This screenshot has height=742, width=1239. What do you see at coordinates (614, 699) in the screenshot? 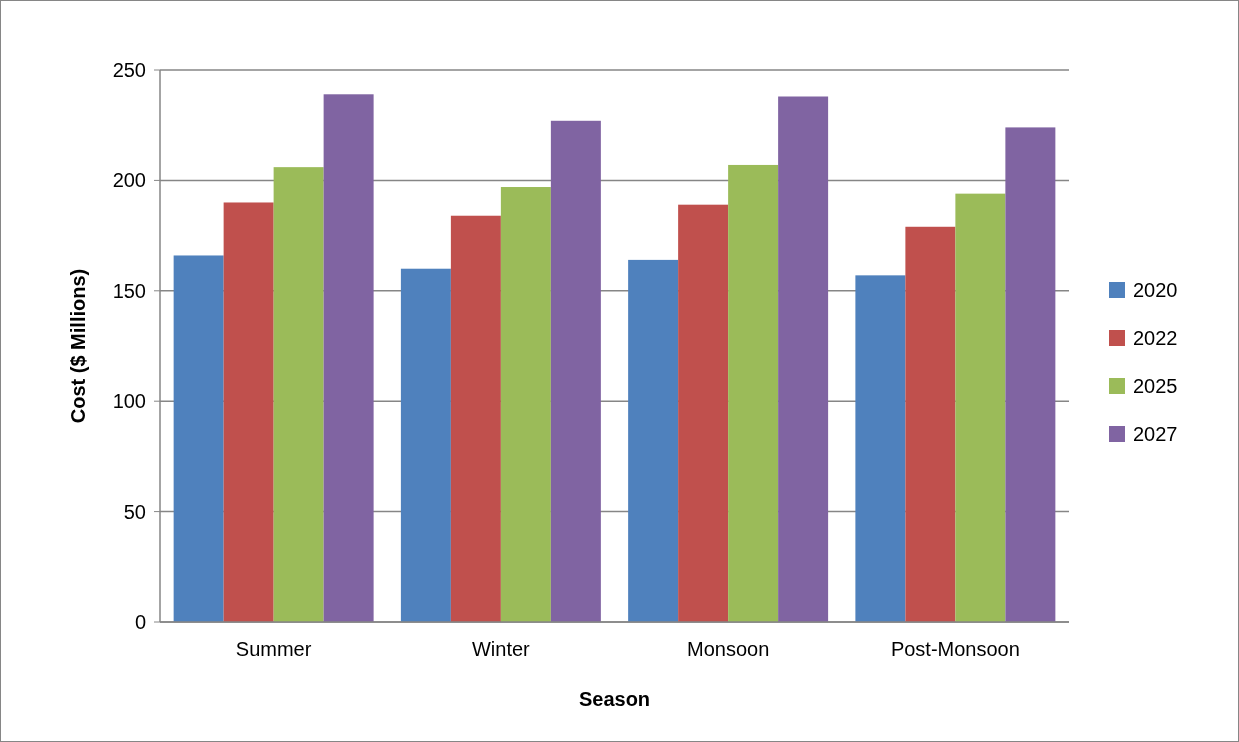
I see `x-axis-title: Season` at bounding box center [614, 699].